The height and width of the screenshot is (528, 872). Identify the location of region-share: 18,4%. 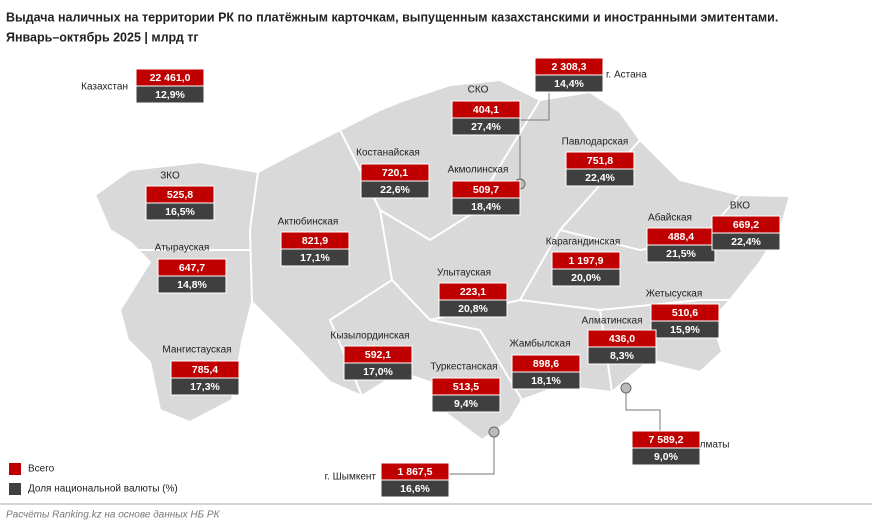
(486, 207).